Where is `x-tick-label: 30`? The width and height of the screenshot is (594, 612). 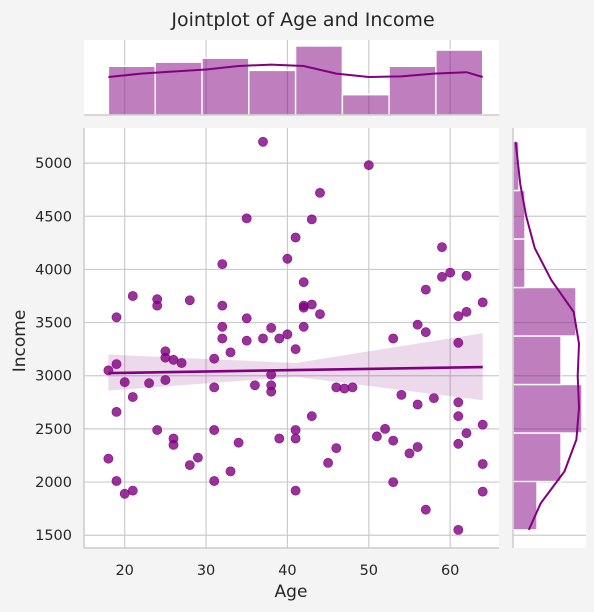
x-tick-label: 30 is located at coordinates (206, 571).